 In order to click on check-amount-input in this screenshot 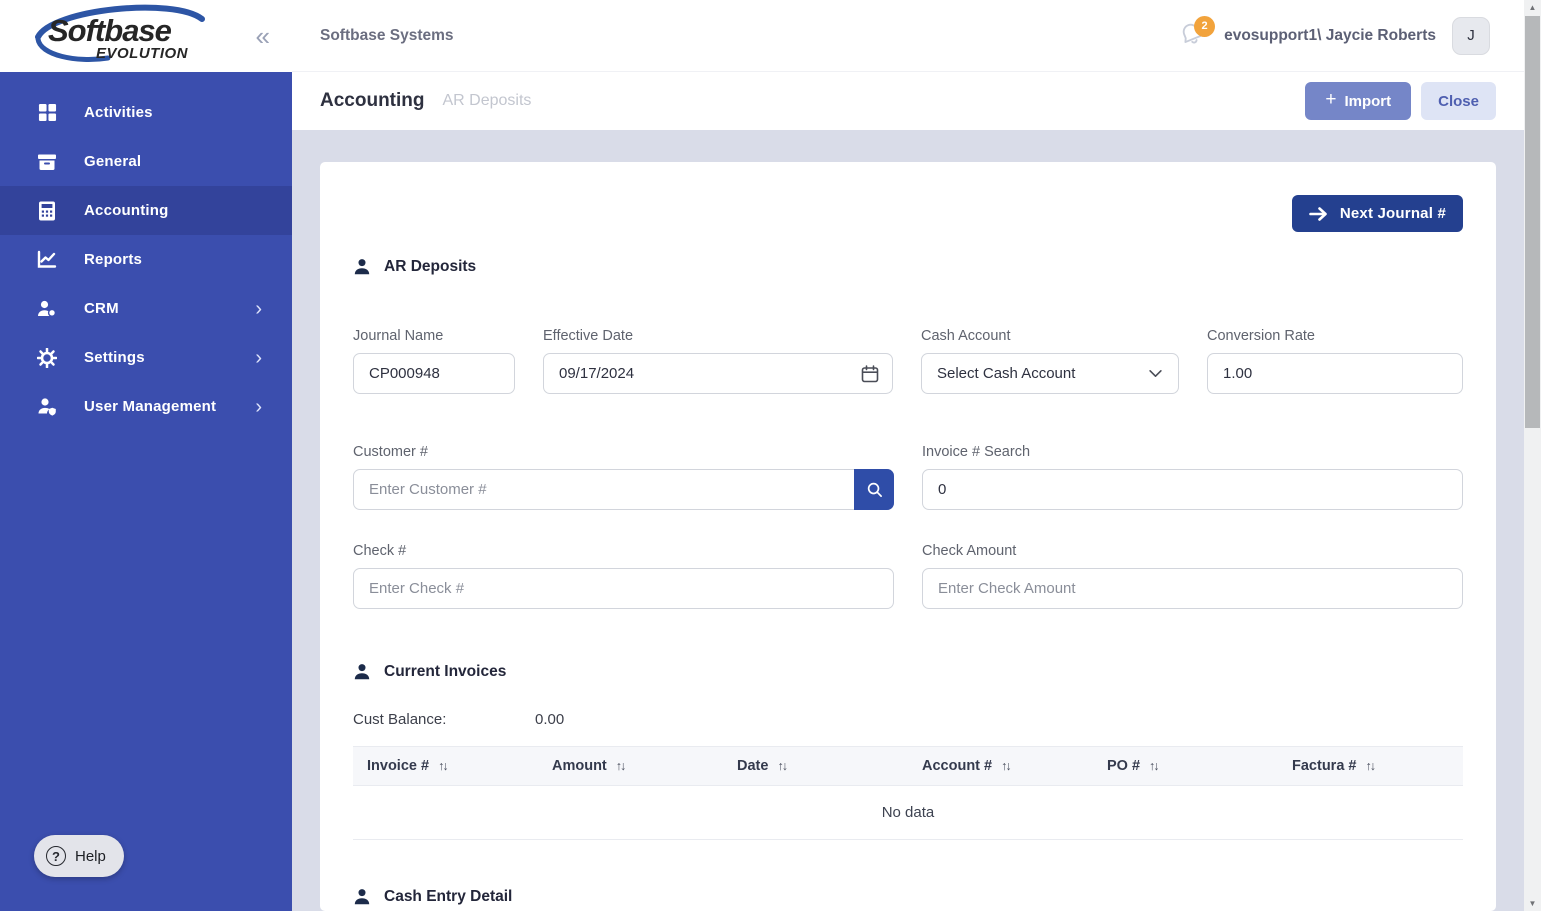, I will do `click(1192, 588)`.